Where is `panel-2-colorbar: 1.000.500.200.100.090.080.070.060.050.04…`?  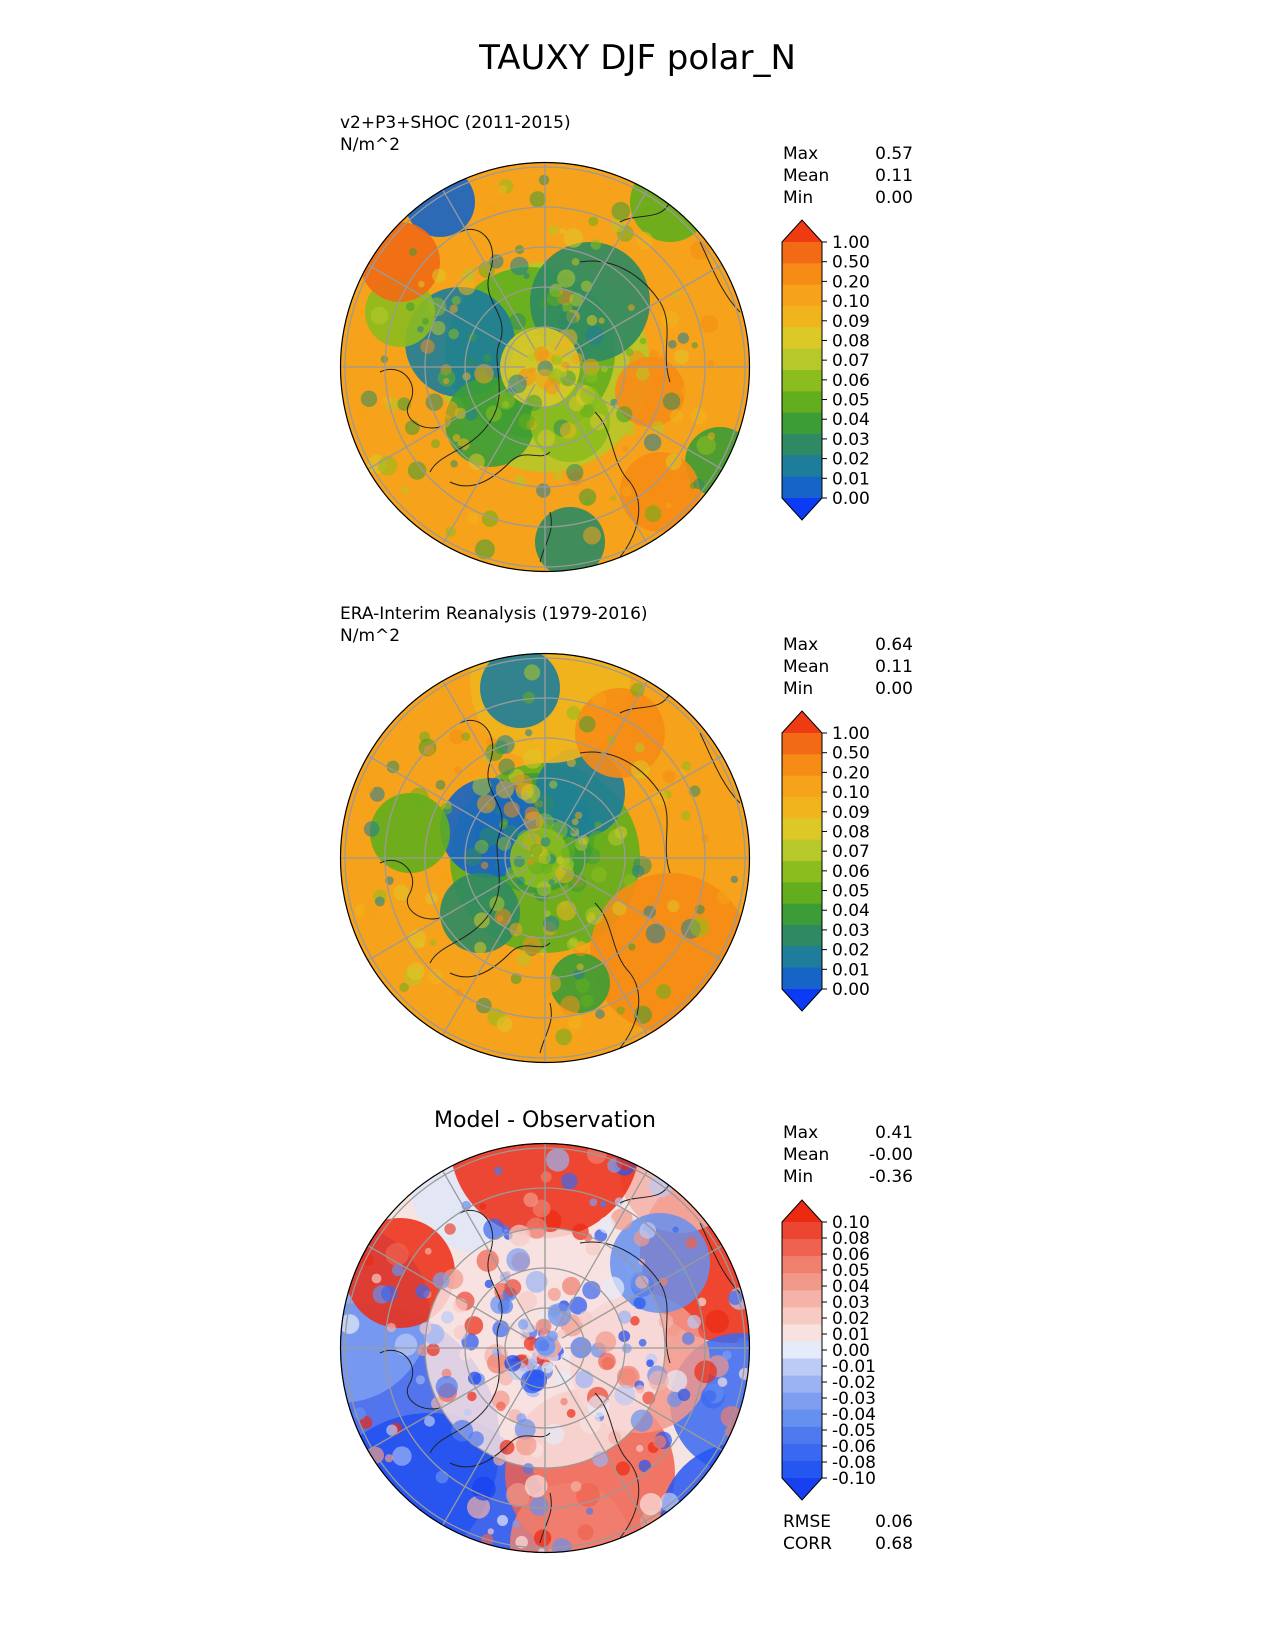 panel-2-colorbar: 1.000.500.200.100.090.080.070.060.050.04… is located at coordinates (825, 861).